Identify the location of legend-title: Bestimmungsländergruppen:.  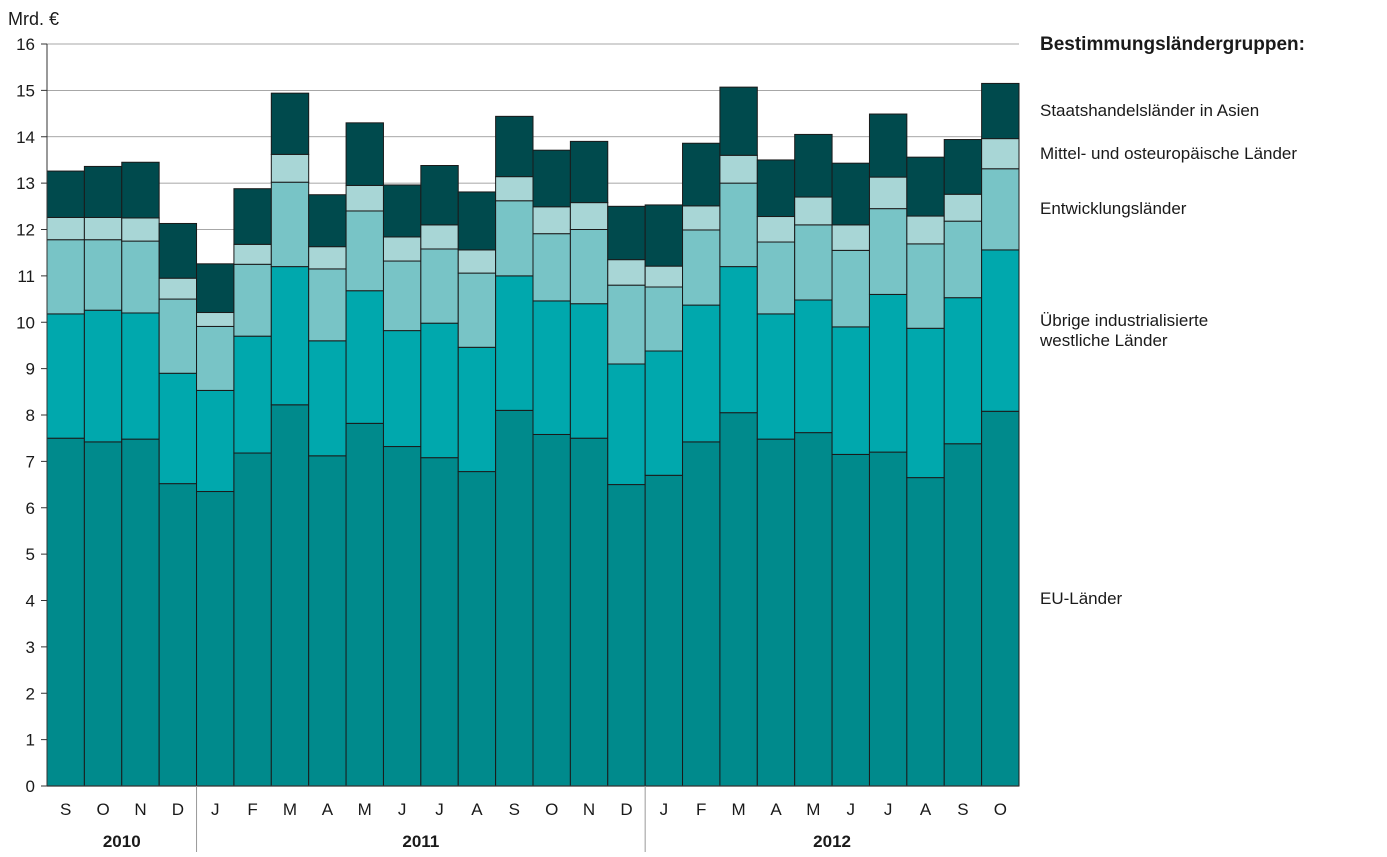
(1172, 44).